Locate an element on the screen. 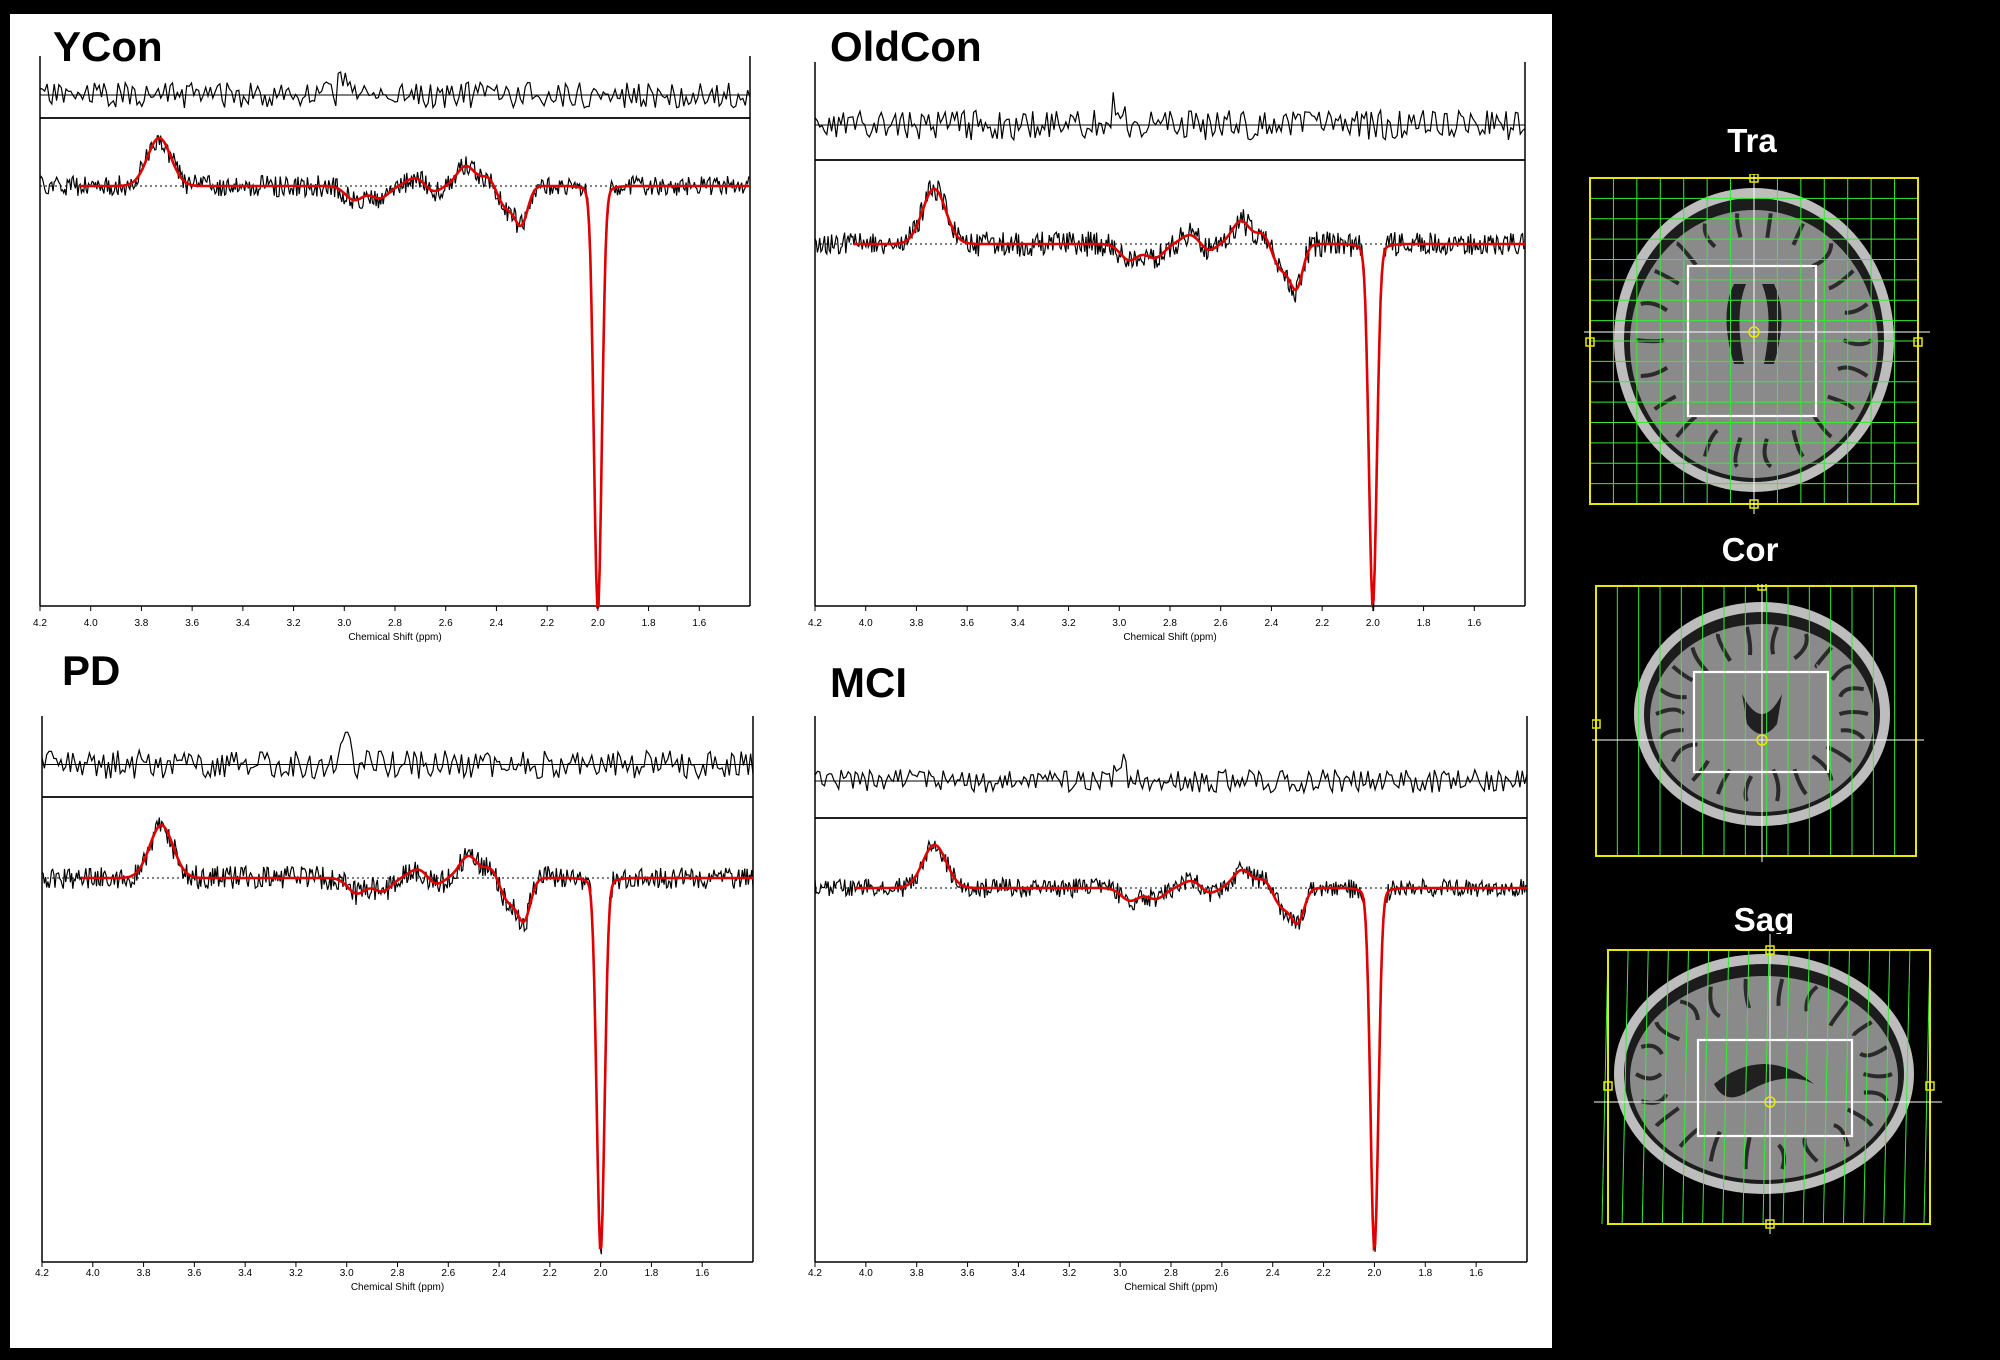  mri-sagittal-view is located at coordinates (1768, 1084).